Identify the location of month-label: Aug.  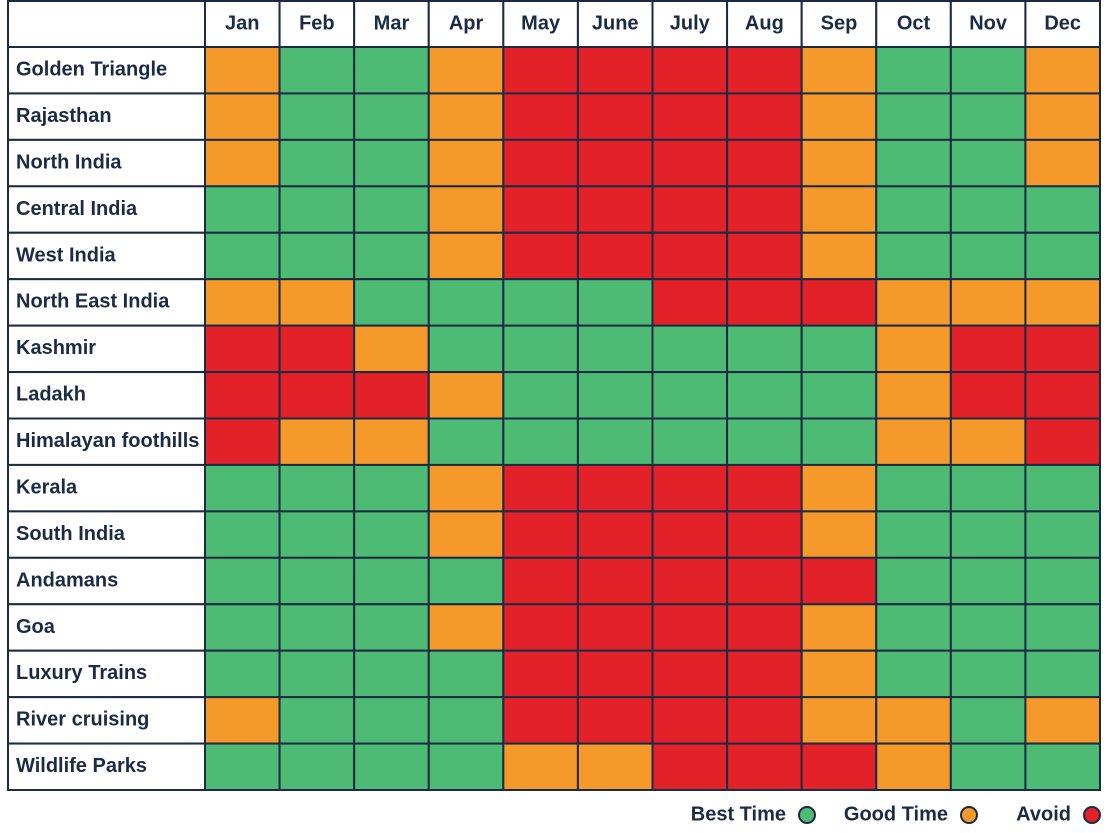
(764, 23).